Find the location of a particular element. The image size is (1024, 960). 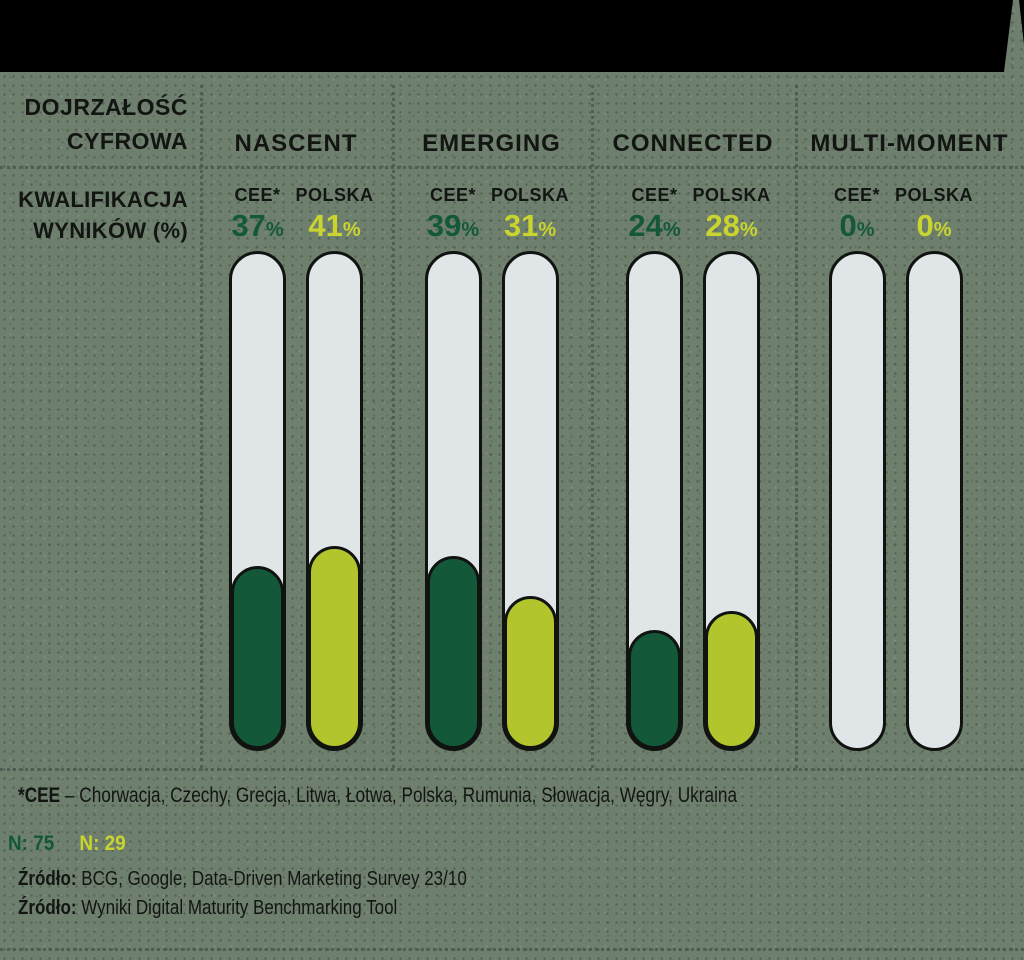

bar-pair: CEE* 39% POLSKA 31% is located at coordinates (491, 468).